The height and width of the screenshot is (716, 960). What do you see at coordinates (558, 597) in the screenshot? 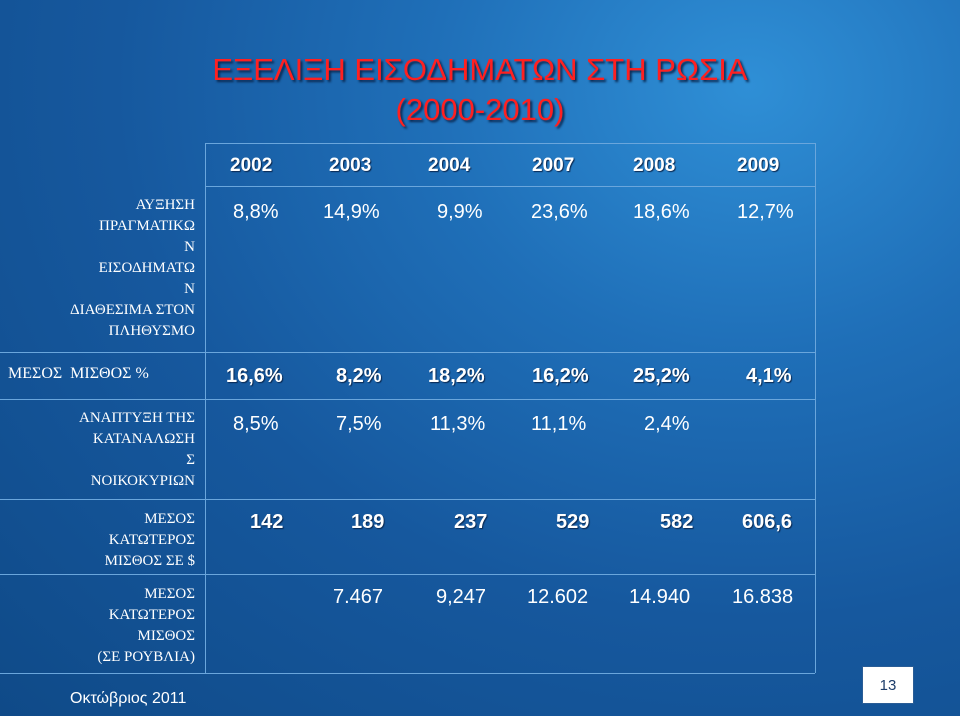
I see `table-cell: 12.602` at bounding box center [558, 597].